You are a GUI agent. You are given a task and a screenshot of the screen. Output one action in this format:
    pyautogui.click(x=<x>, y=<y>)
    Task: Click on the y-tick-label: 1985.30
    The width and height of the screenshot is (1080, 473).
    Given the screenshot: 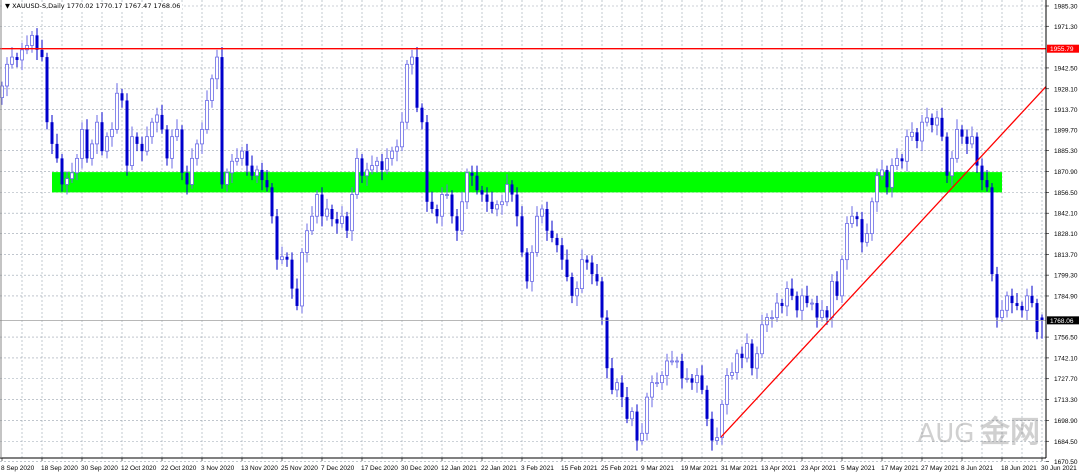 What is the action you would take?
    pyautogui.click(x=1066, y=7)
    